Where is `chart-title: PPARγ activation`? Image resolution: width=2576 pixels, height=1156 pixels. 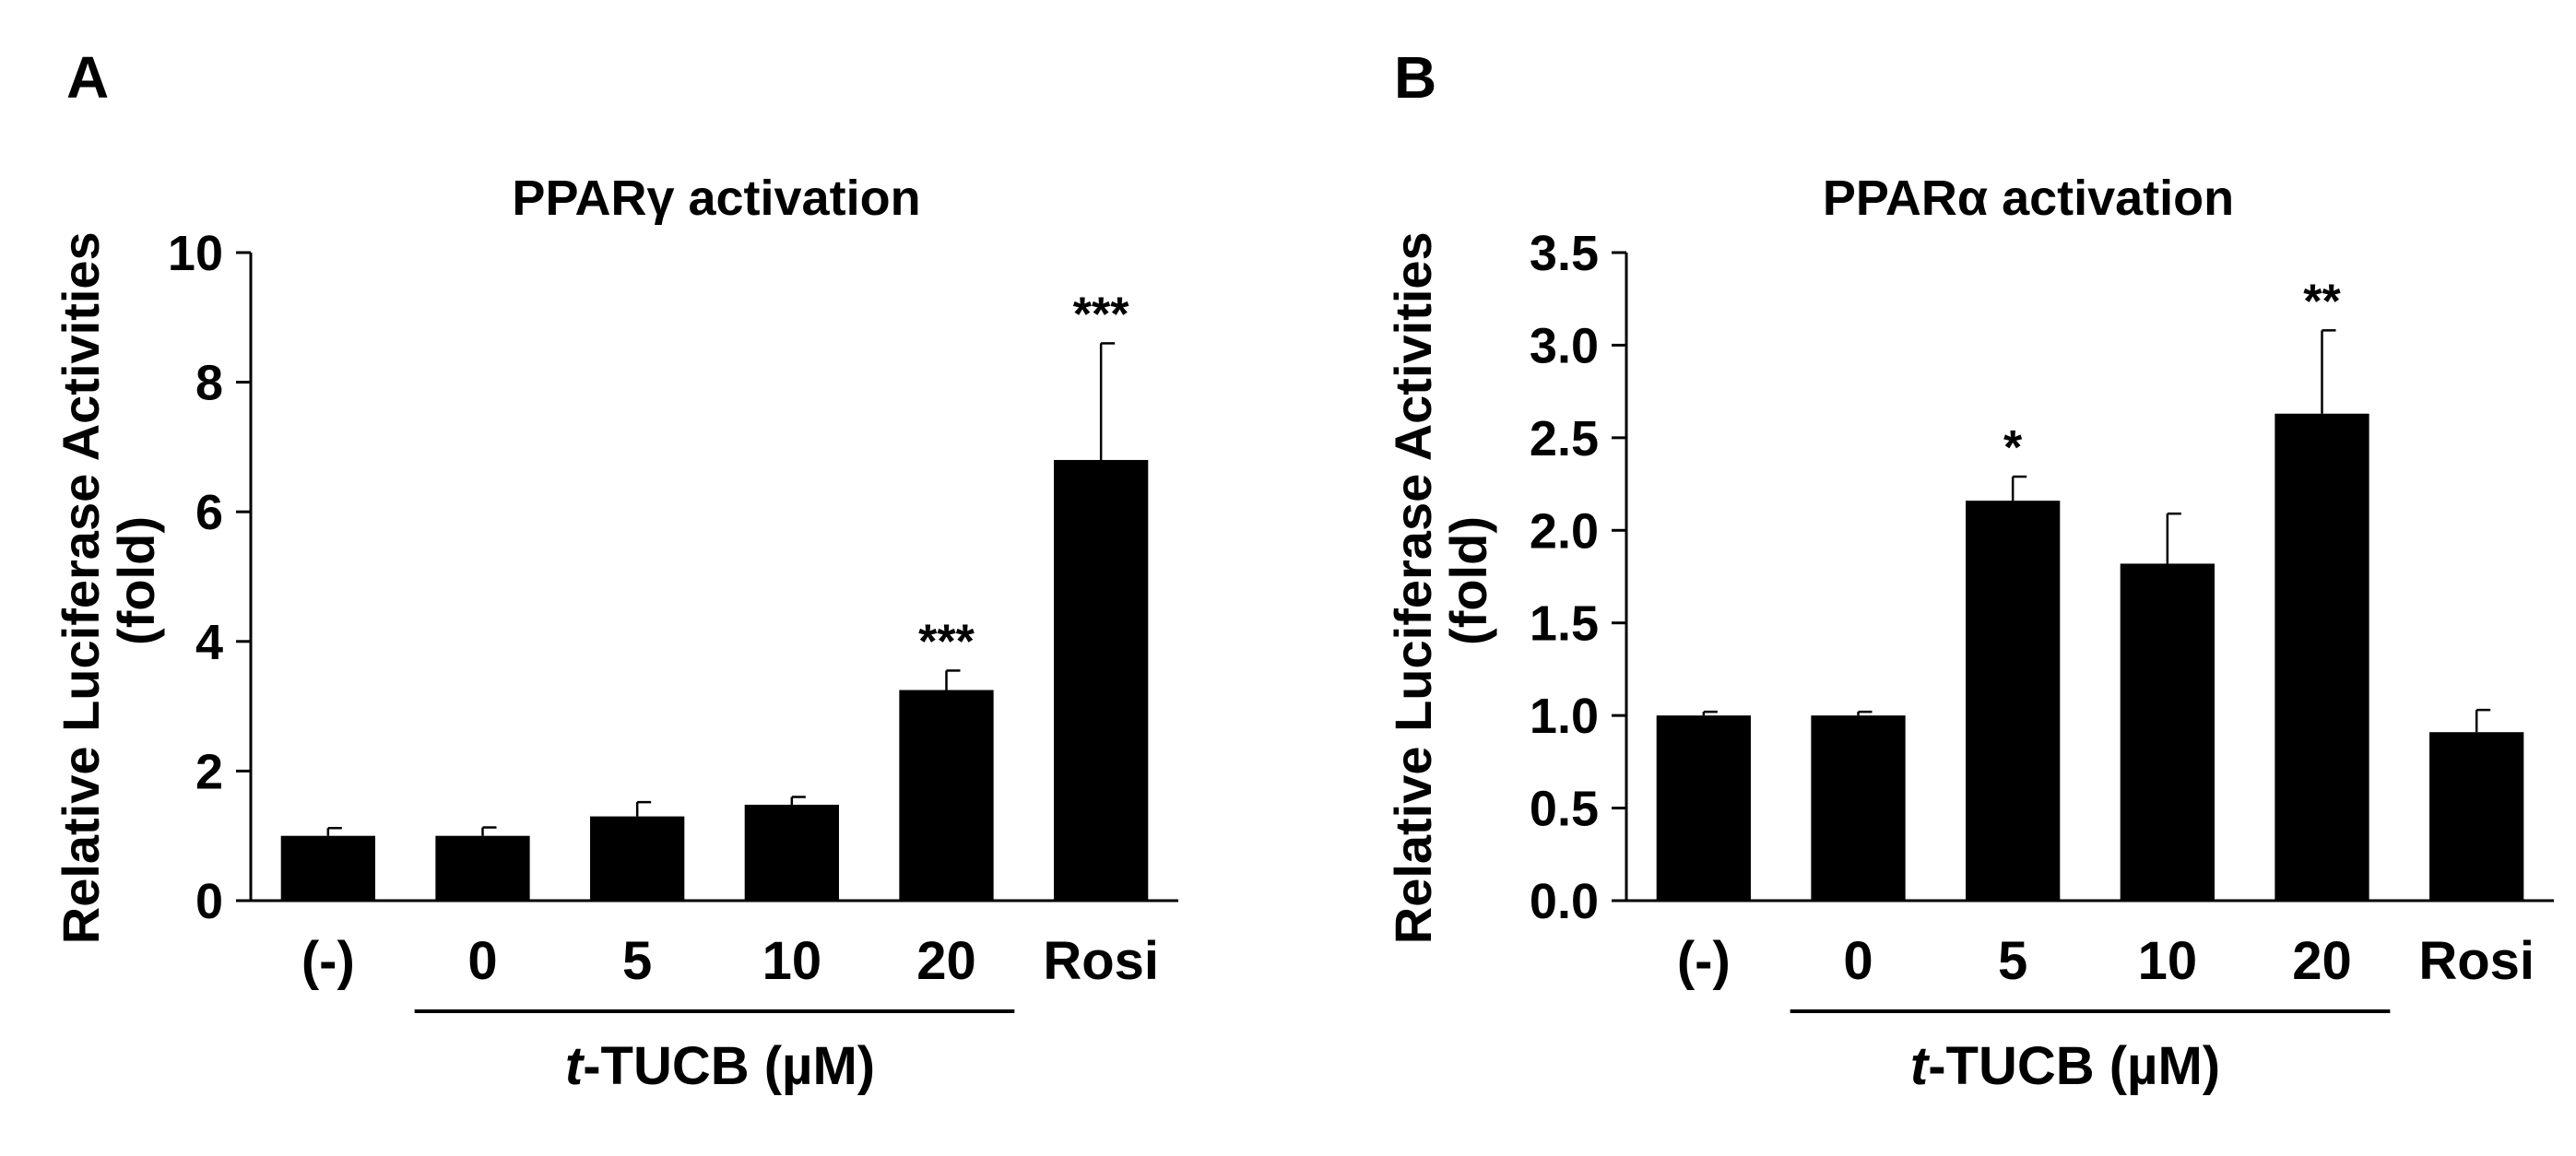
chart-title: PPARγ activation is located at coordinates (716, 199).